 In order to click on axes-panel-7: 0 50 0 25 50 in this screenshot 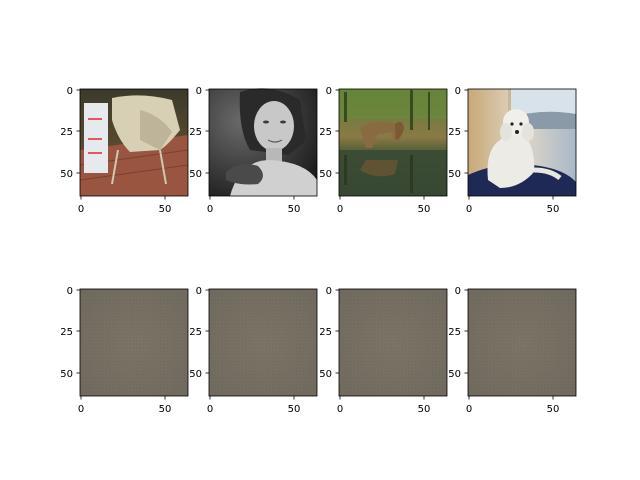, I will do `click(383, 350)`.